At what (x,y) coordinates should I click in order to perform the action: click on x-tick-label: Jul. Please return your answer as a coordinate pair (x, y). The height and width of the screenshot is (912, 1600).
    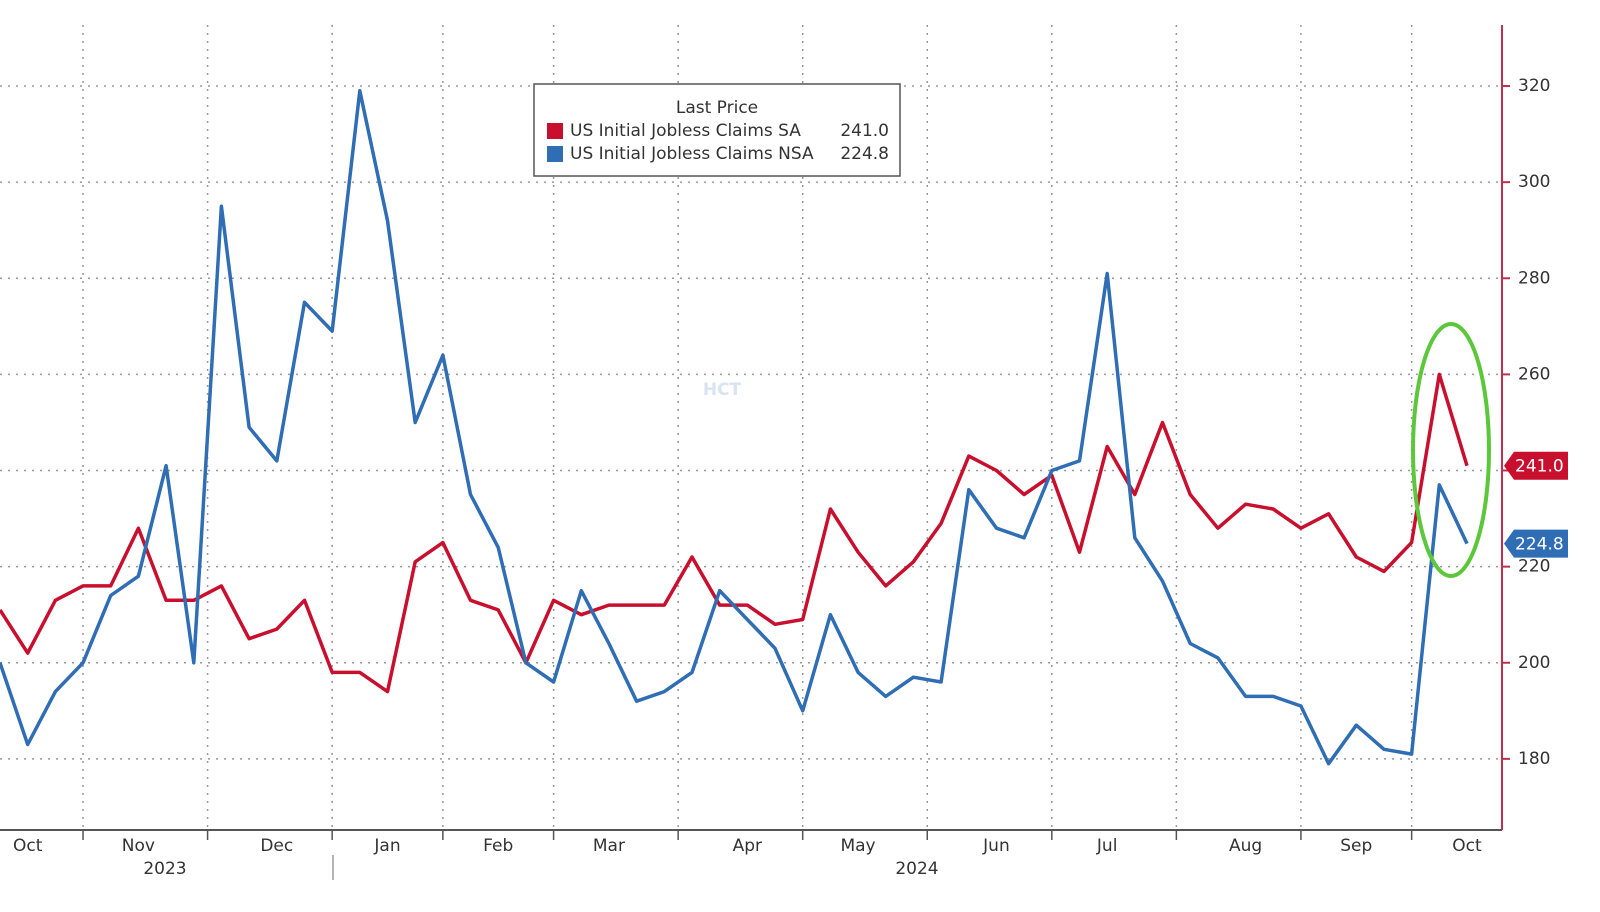
    Looking at the image, I should click on (1107, 846).